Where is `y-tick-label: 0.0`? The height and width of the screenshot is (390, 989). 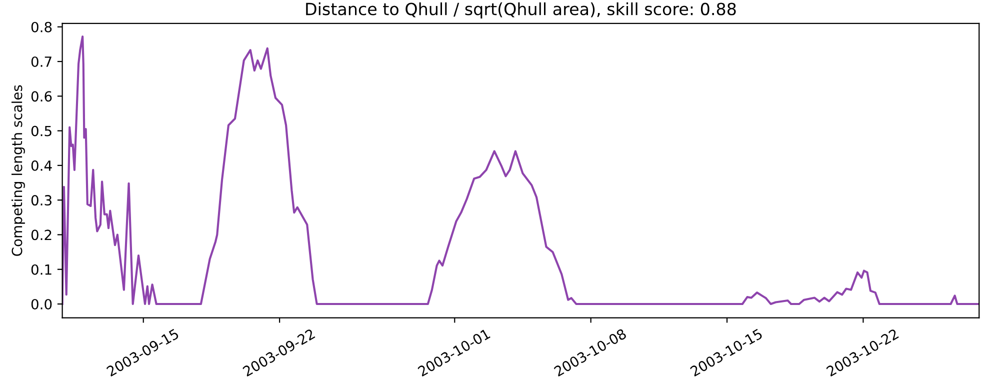 y-tick-label: 0.0 is located at coordinates (41, 304).